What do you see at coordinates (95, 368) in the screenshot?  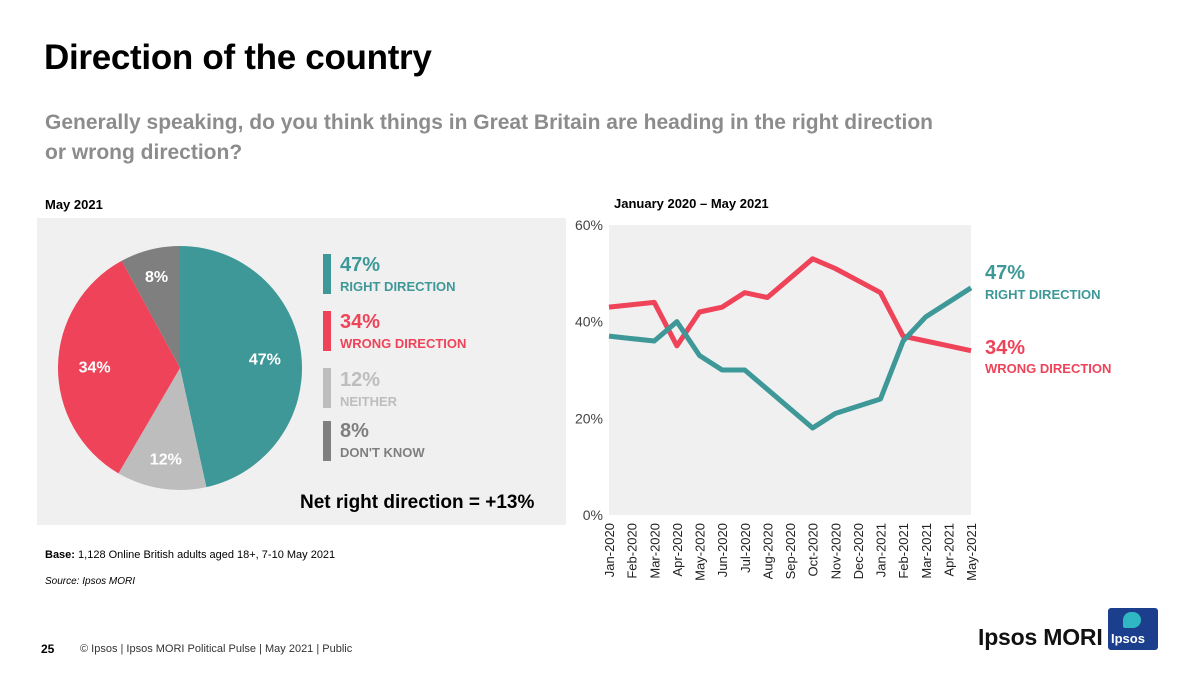 I see `pie-label-wrong: 34%` at bounding box center [95, 368].